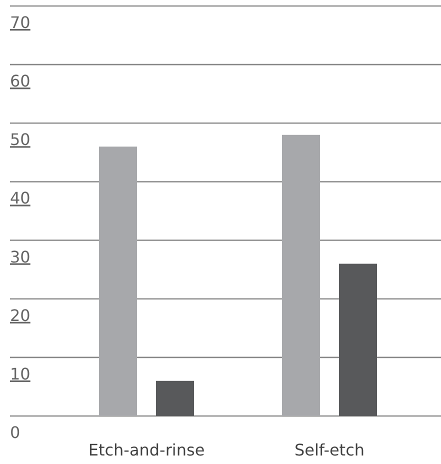 This screenshot has height=464, width=441. I want to click on y-tick-label: 20, so click(20, 315).